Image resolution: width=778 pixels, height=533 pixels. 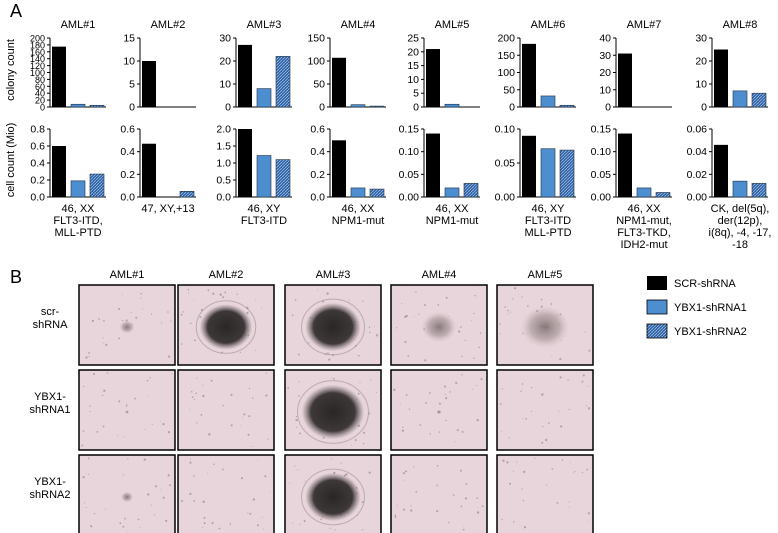 What do you see at coordinates (643, 245) in the screenshot?
I see `karyotype-label: IDH2-mut` at bounding box center [643, 245].